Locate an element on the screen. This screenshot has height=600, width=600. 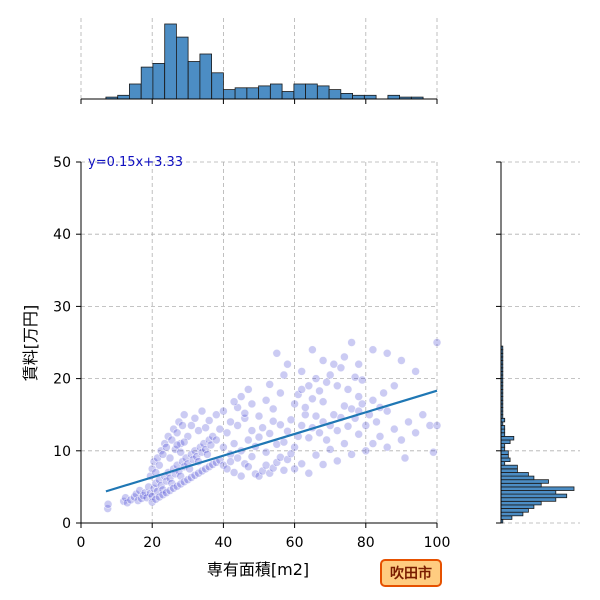
x-tick-label: 0 is located at coordinates (81, 543).